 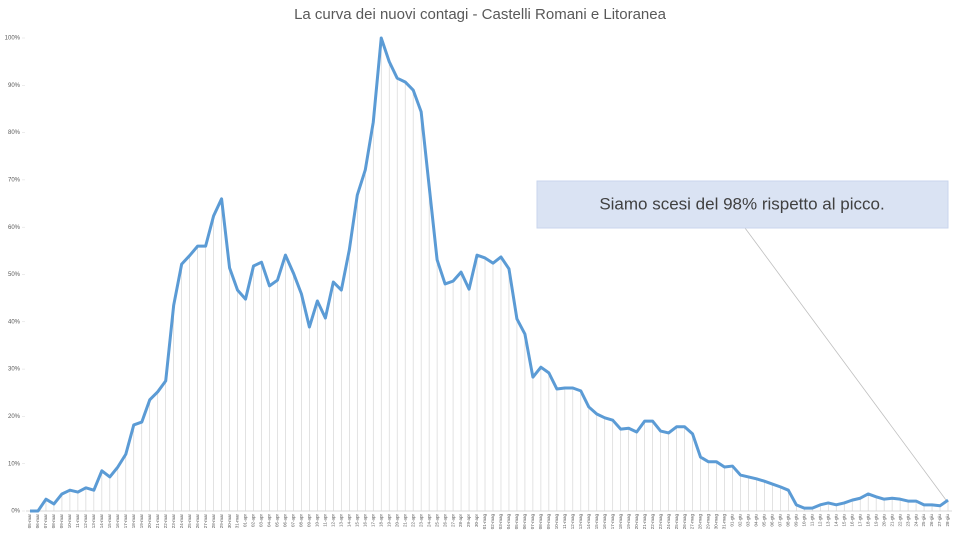 What do you see at coordinates (69, 521) in the screenshot?
I see `x-tick-label: 10-mar` at bounding box center [69, 521].